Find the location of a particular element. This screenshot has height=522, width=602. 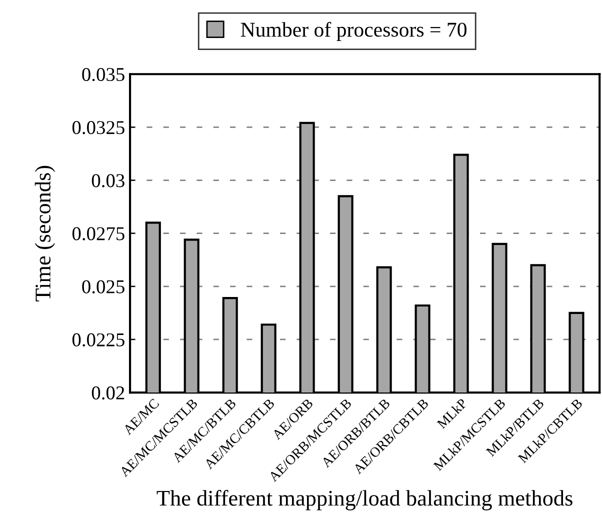

y-tick-label: 0.02 is located at coordinates (108, 393).